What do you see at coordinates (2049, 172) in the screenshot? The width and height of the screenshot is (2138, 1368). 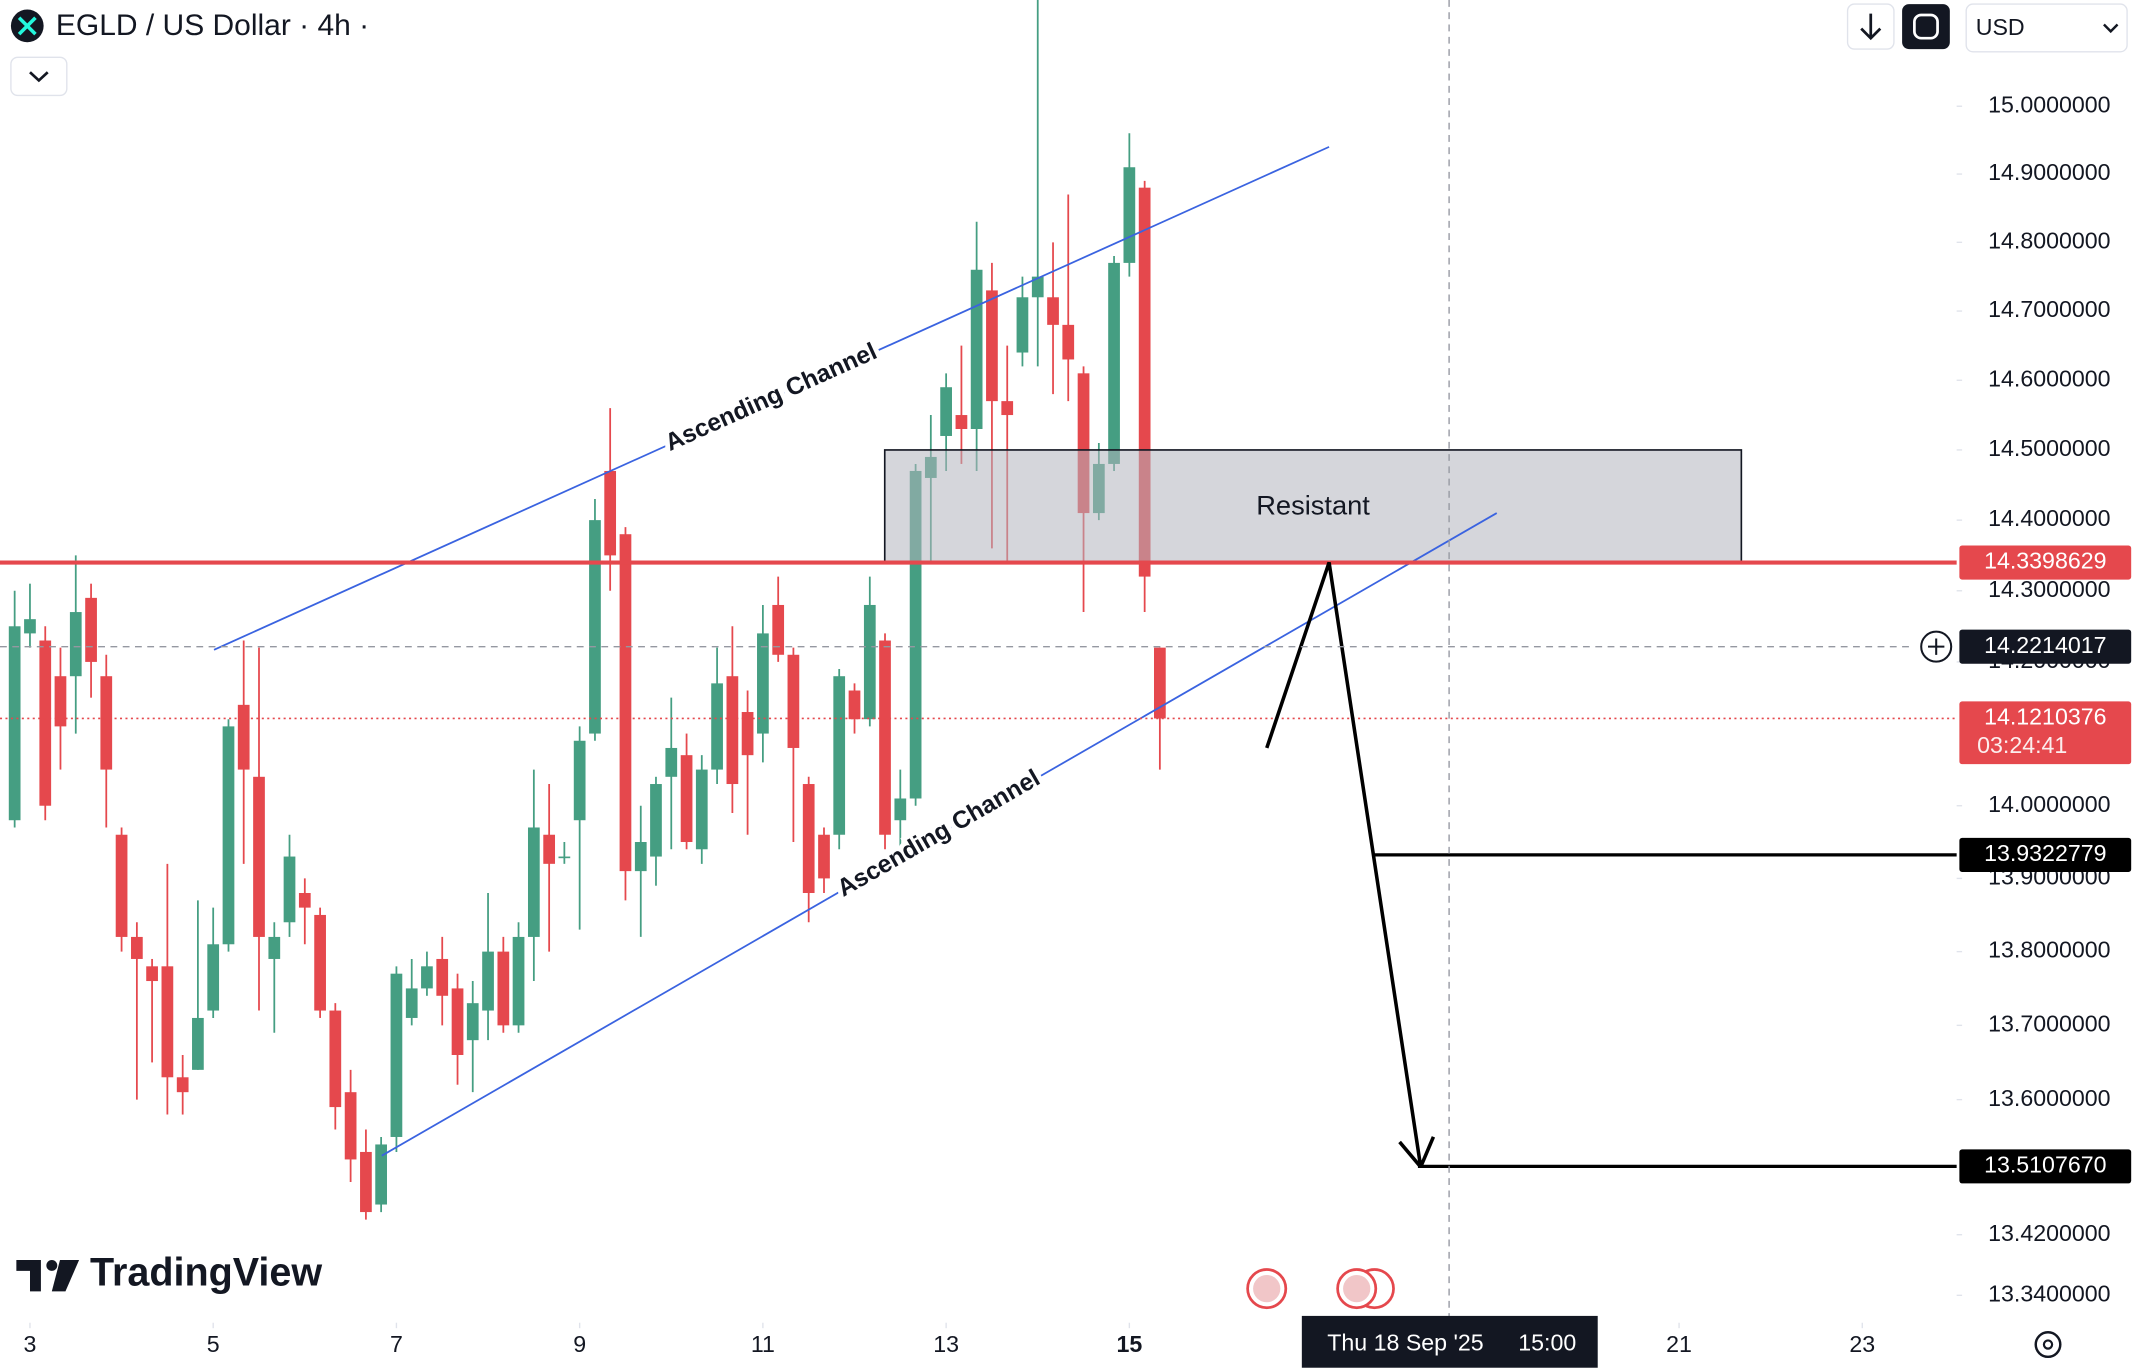 I see `y-tick-label: 14.9000000` at bounding box center [2049, 172].